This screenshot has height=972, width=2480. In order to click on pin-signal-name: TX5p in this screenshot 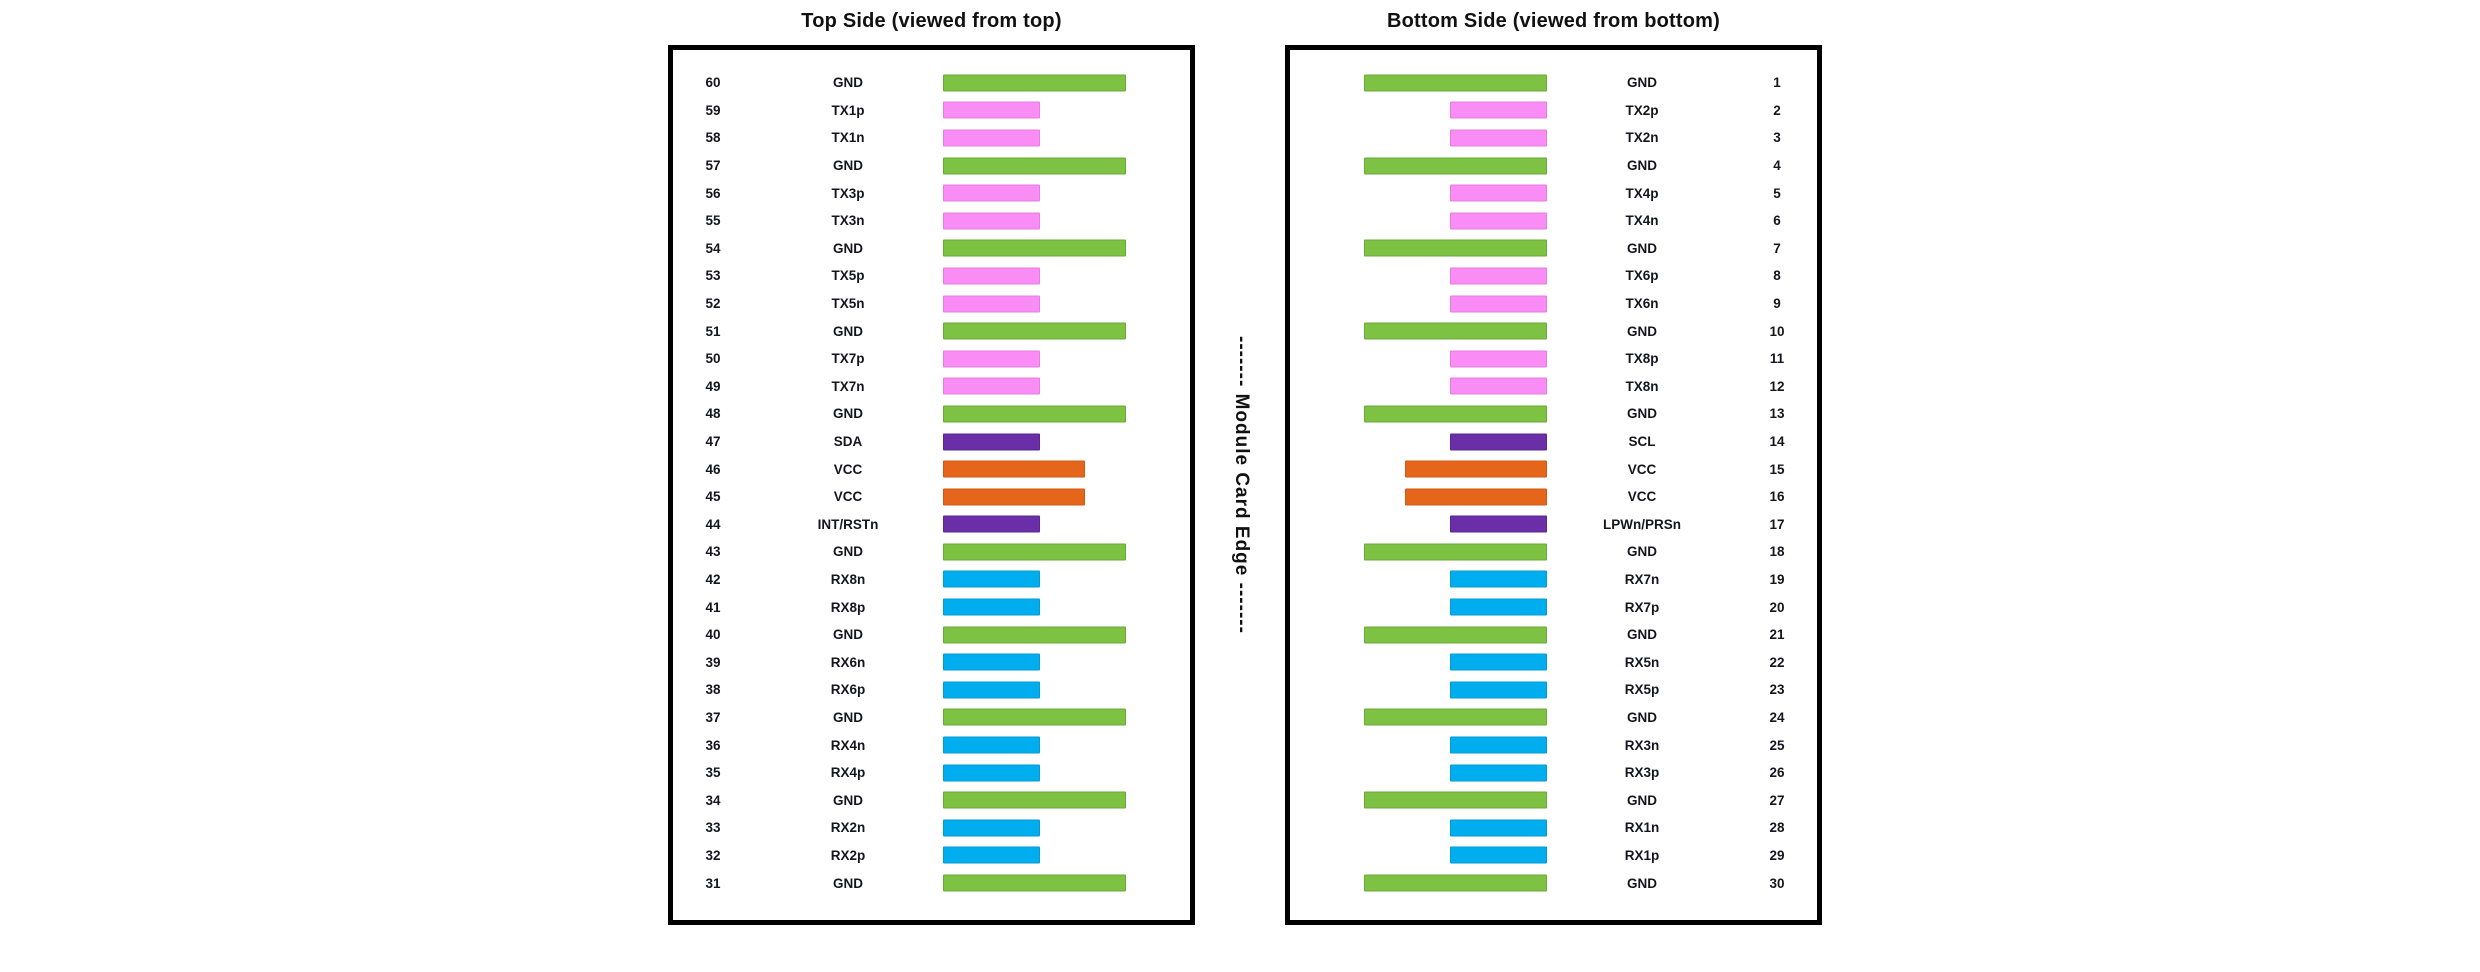, I will do `click(848, 276)`.